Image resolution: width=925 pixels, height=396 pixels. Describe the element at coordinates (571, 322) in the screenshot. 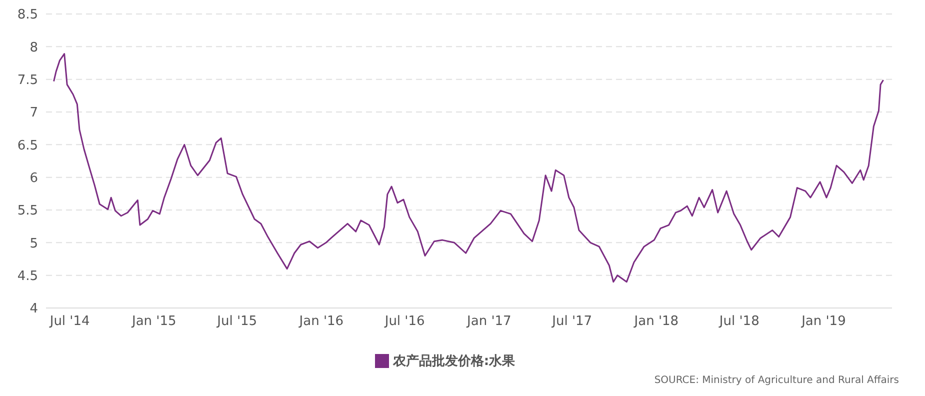

I see `x-tick-label: Jul '17` at that location.